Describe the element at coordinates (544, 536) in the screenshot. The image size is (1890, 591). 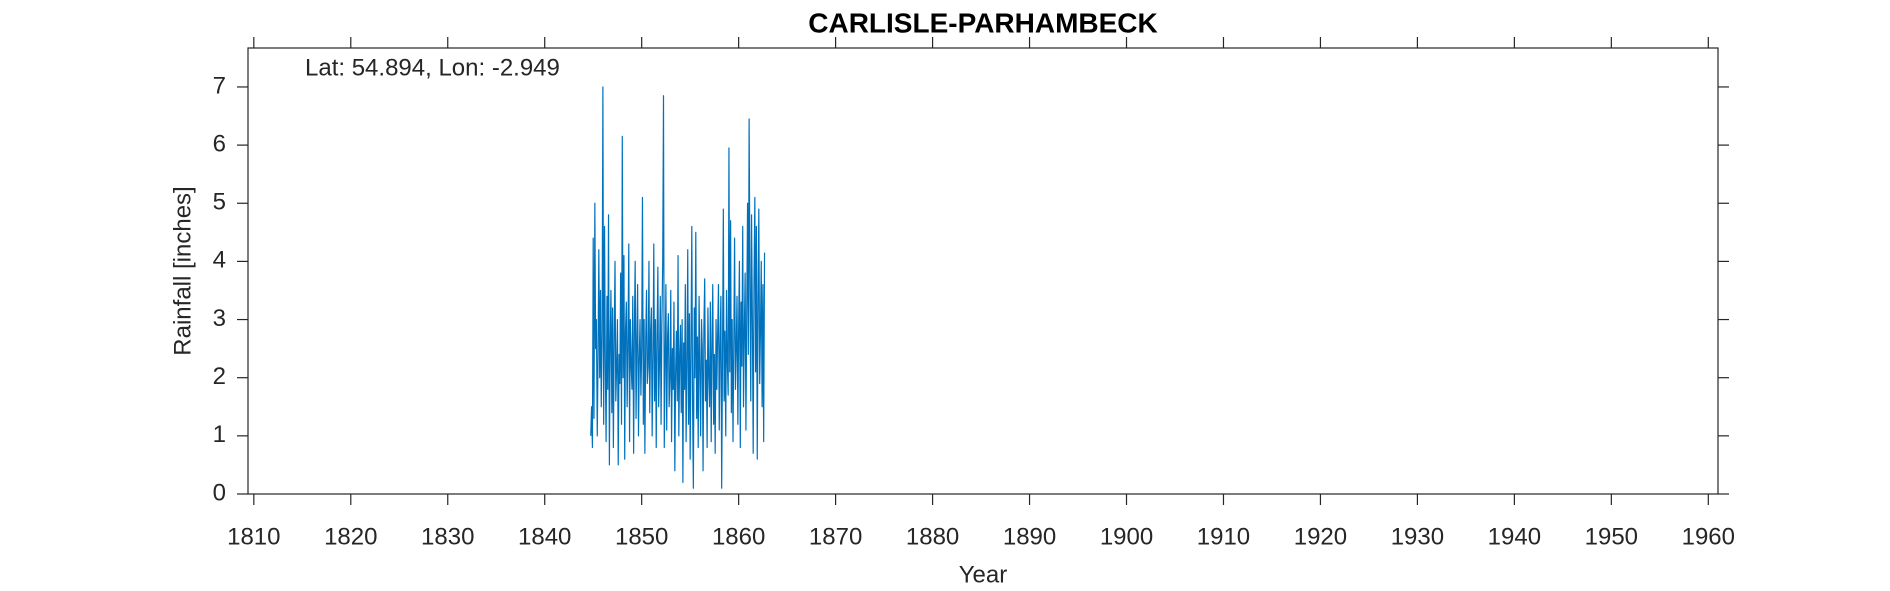
I see `x-tick-label: 1840` at that location.